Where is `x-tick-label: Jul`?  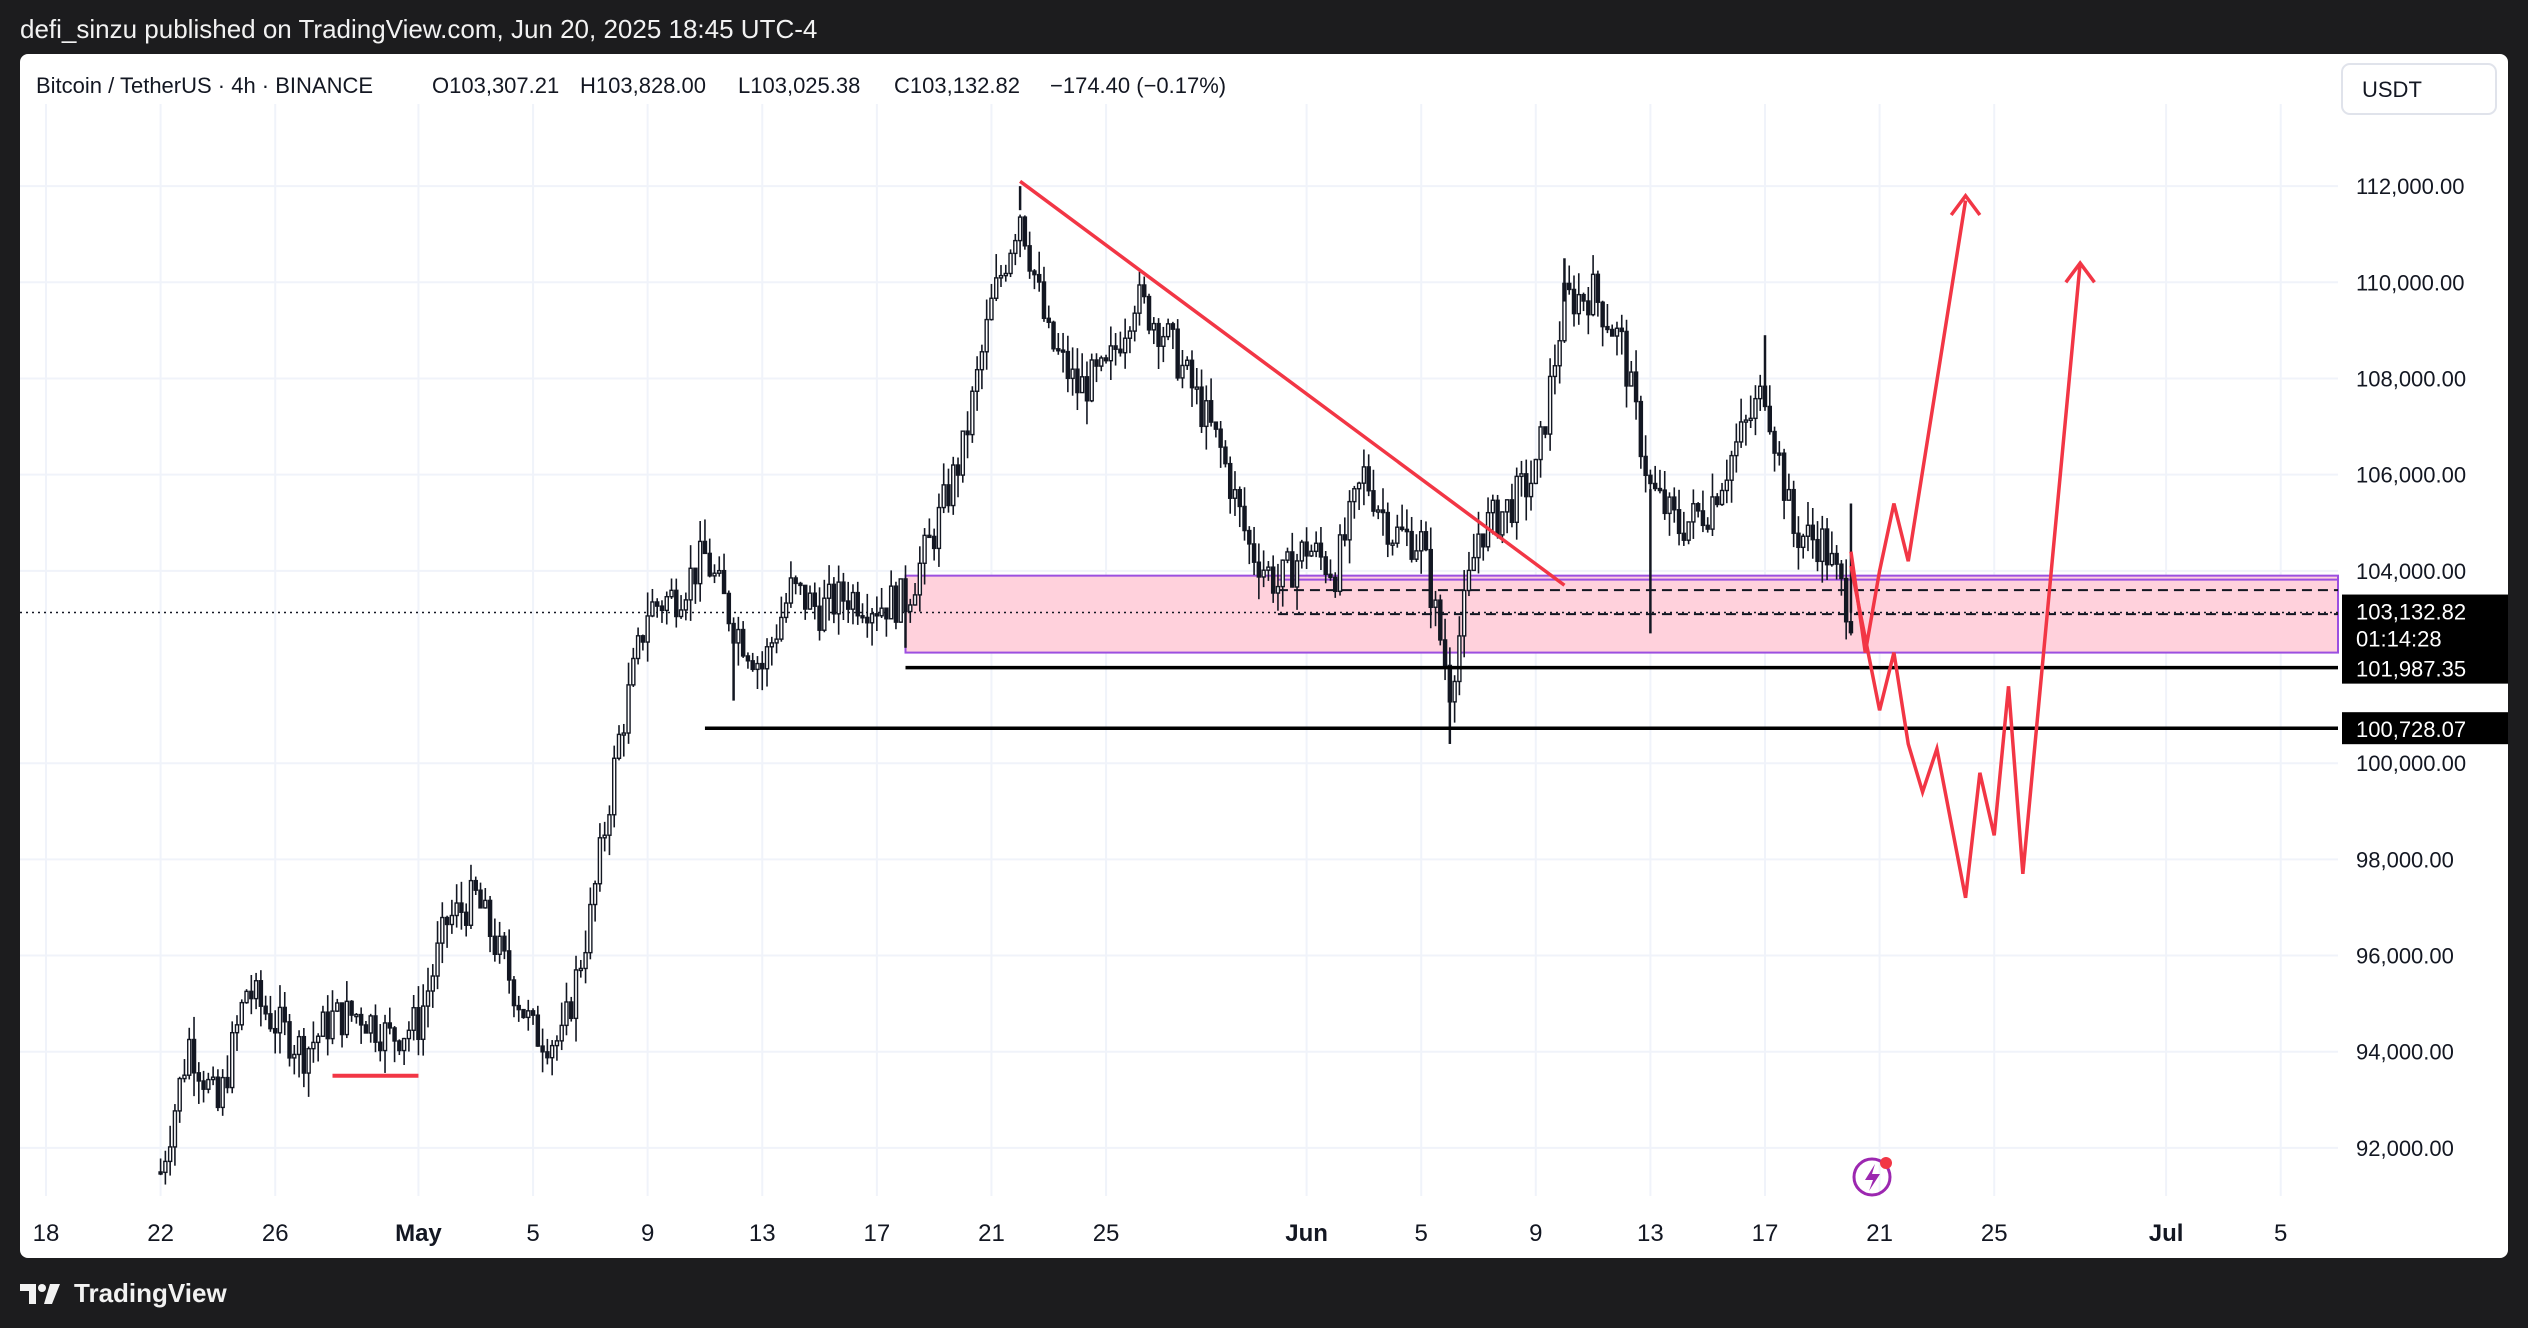
x-tick-label: Jul is located at coordinates (2166, 1233).